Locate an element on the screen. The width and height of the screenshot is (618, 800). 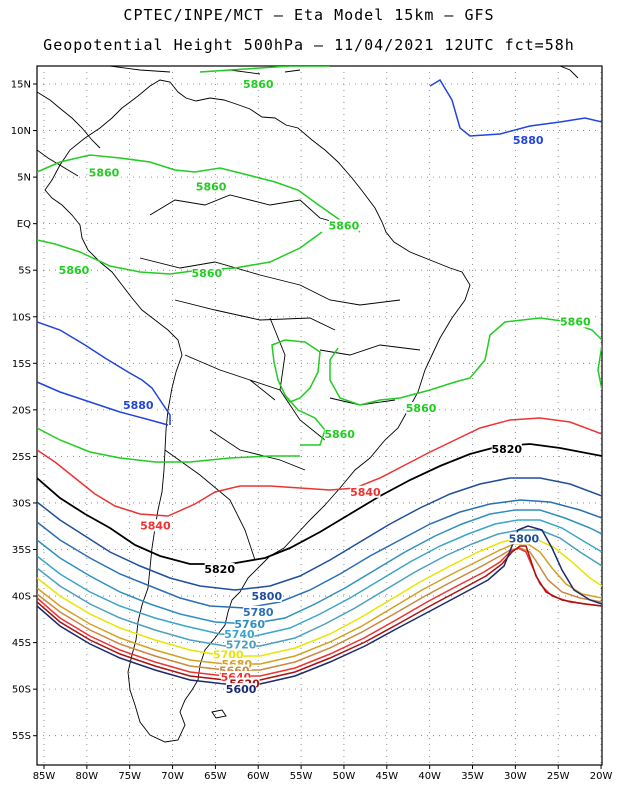
contour-5860-e is located at coordinates (296, 371).